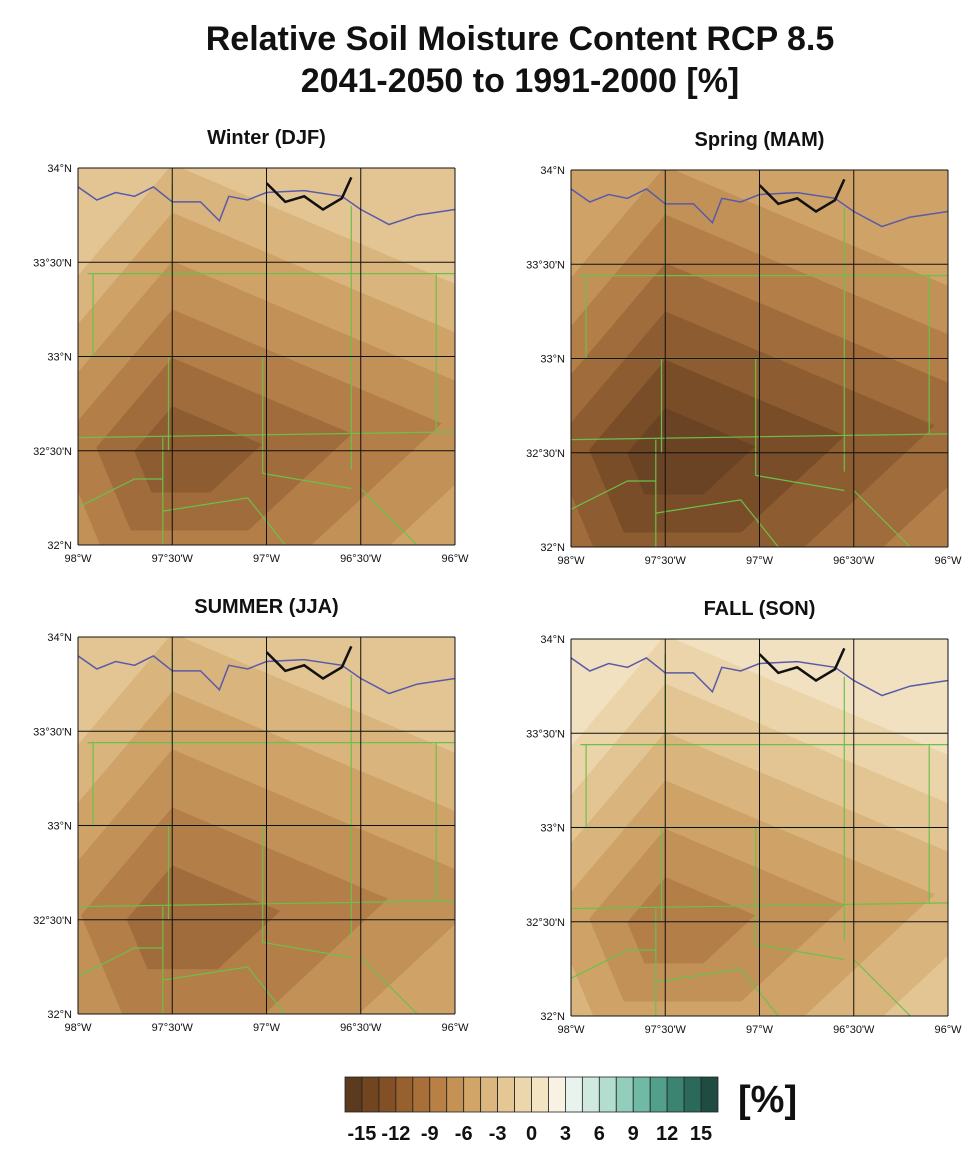 The width and height of the screenshot is (966, 1149). I want to click on title: Relative Soil Moisture Content RCP 8.5, so click(520, 39).